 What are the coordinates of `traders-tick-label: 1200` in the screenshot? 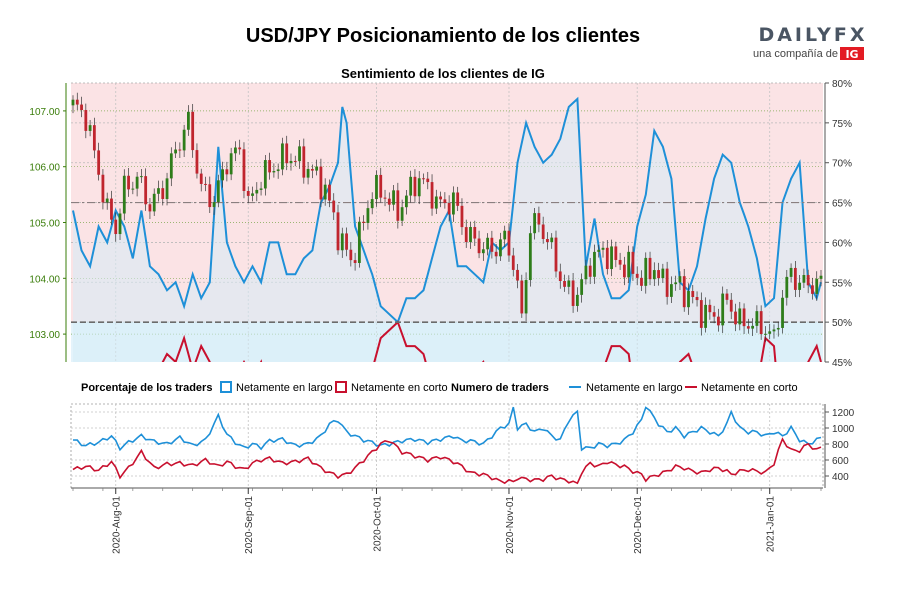 It's located at (843, 413).